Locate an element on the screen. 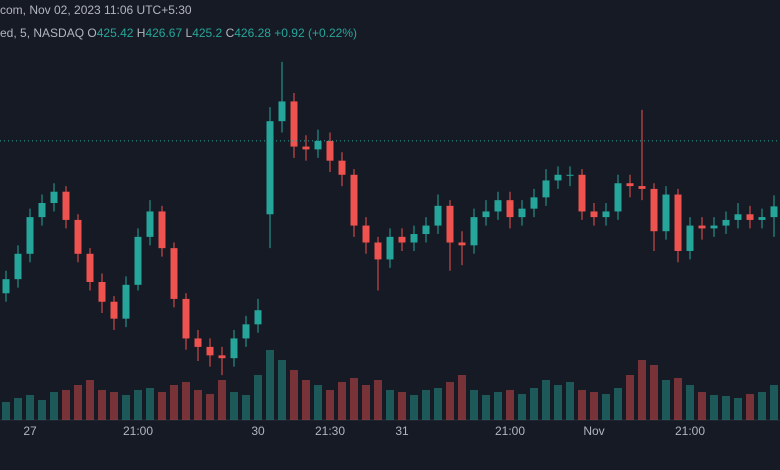 The height and width of the screenshot is (470, 780). chart-title: com, Nov 02, 2023 11:06 UTC+5:30 is located at coordinates (96, 10).